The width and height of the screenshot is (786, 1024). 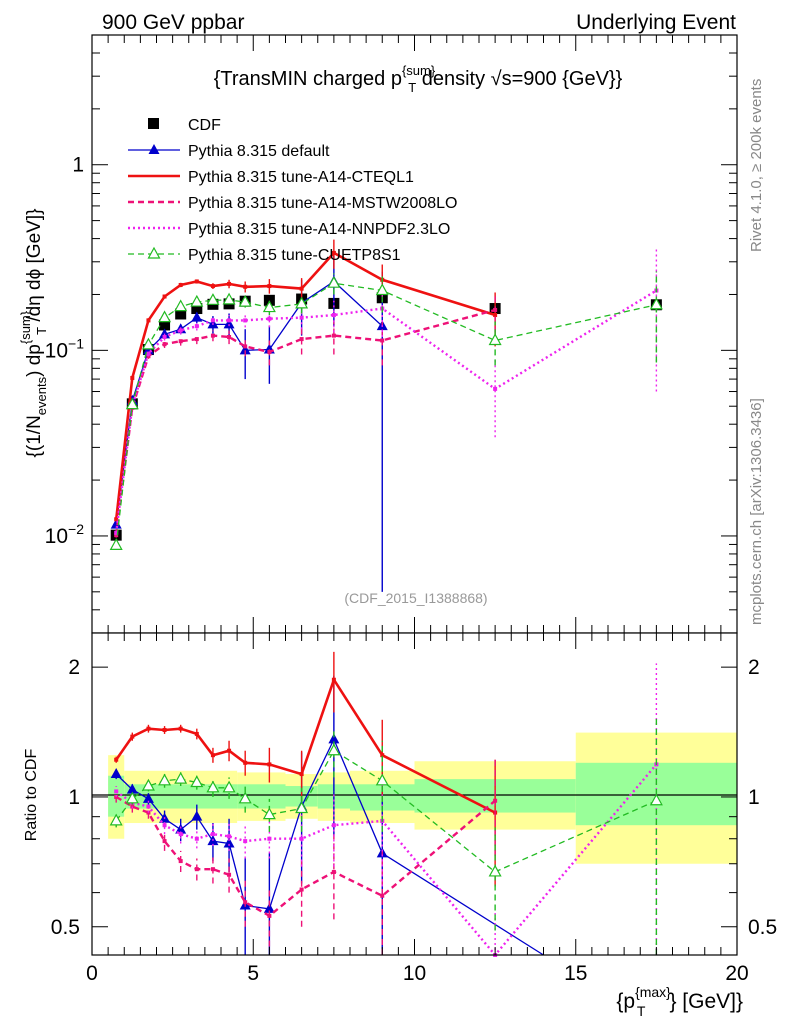 What do you see at coordinates (756, 511) in the screenshot?
I see `mcplots-url-label: mcplots.cern.ch [arXiv:1306.3436]` at bounding box center [756, 511].